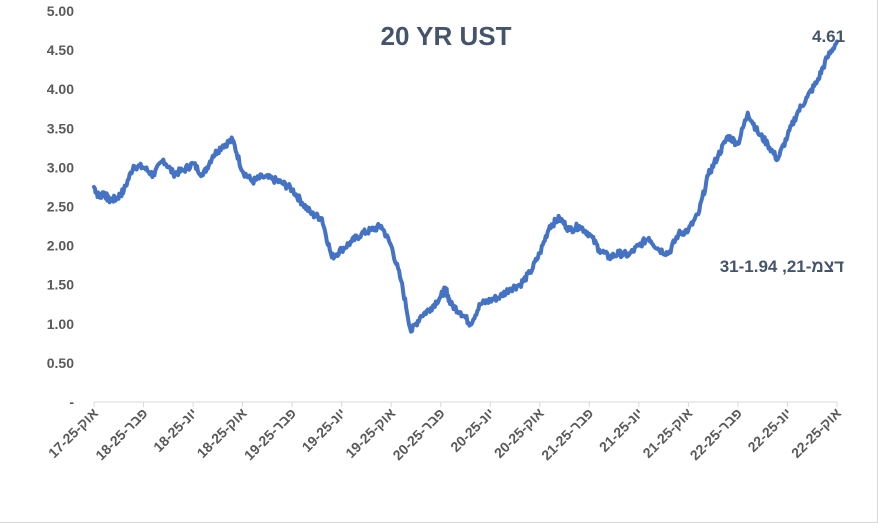 This screenshot has width=878, height=523. Describe the element at coordinates (270, 434) in the screenshot. I see `x-tick-label: 19-פבר-25` at that location.